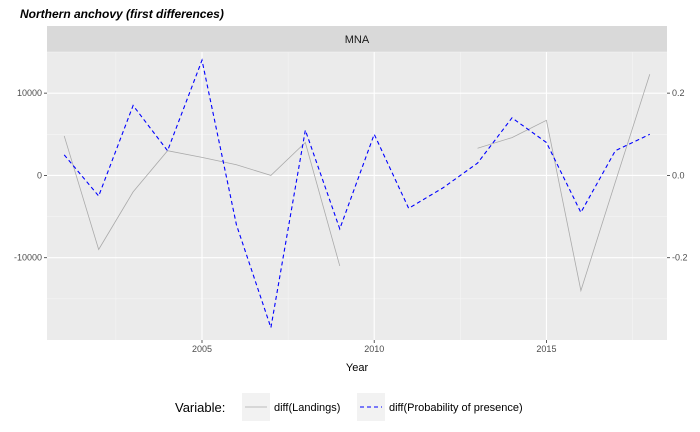  I want to click on x-axis-tick-label: 2010, so click(374, 349).